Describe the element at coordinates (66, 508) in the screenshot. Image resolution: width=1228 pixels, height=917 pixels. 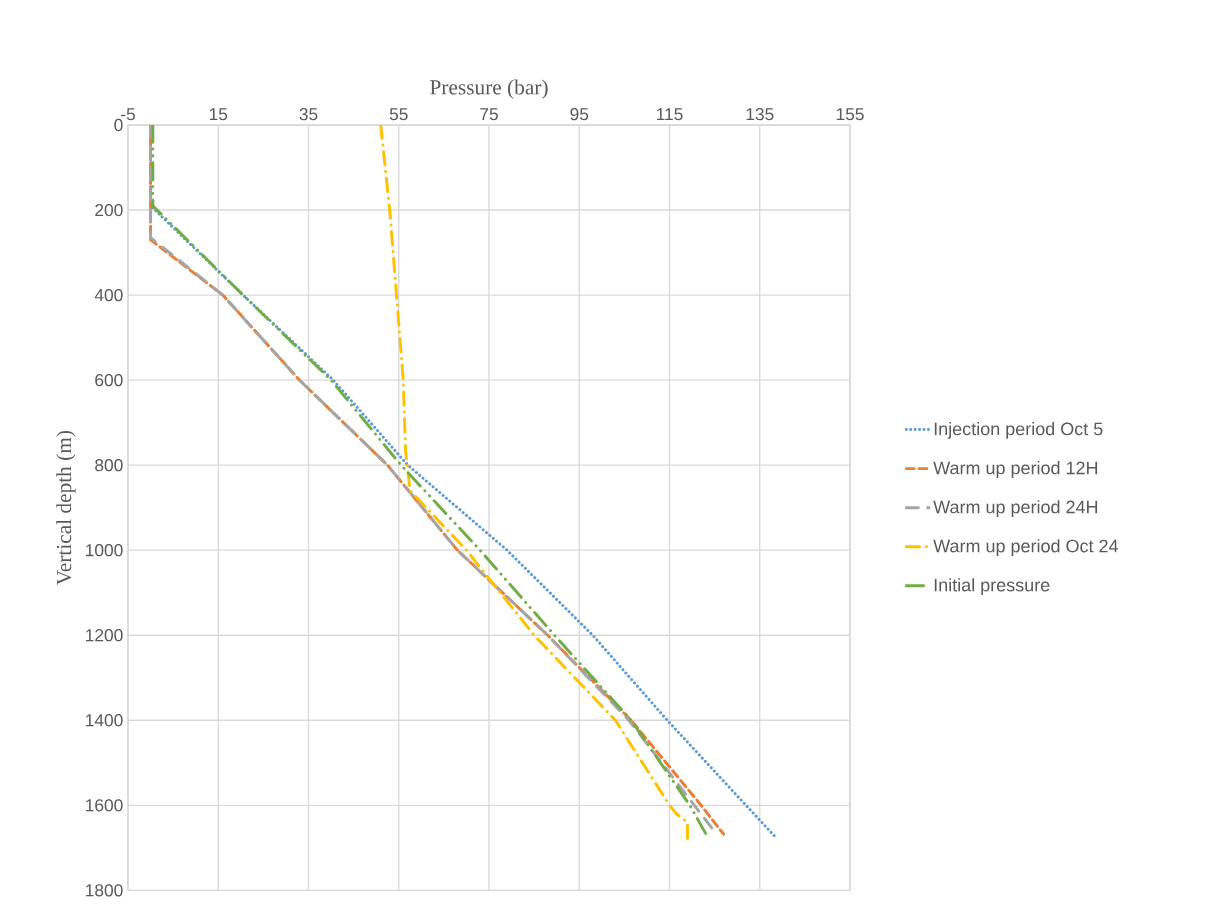
I see `y-axis-title: Vertical depth (m)` at that location.